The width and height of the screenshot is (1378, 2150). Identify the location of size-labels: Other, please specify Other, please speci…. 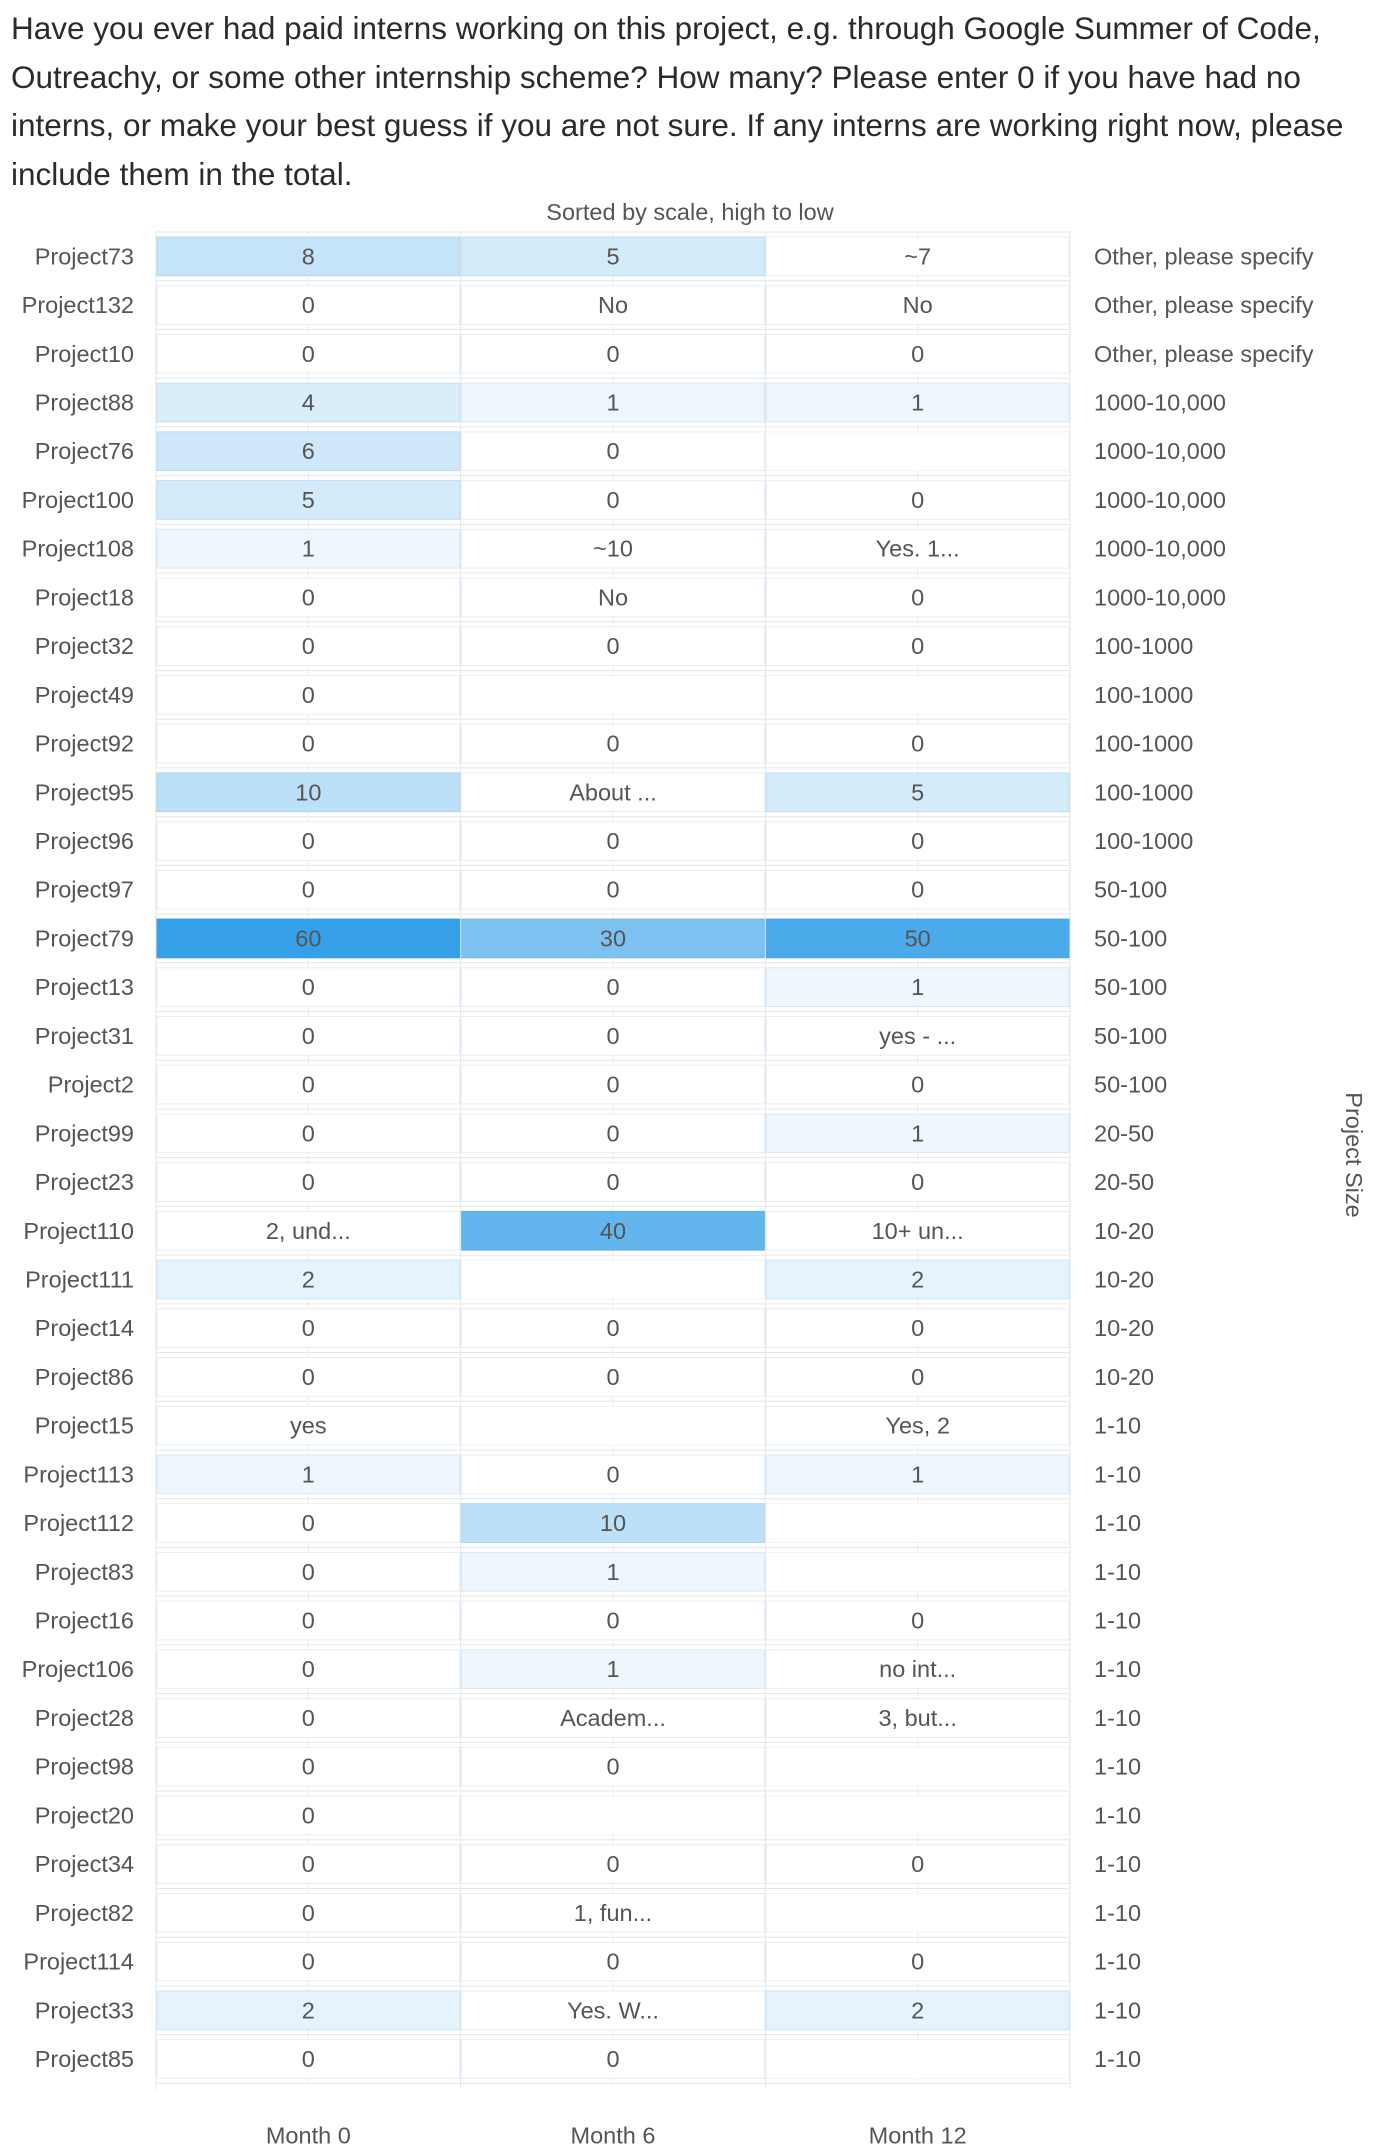
(1204, 1157).